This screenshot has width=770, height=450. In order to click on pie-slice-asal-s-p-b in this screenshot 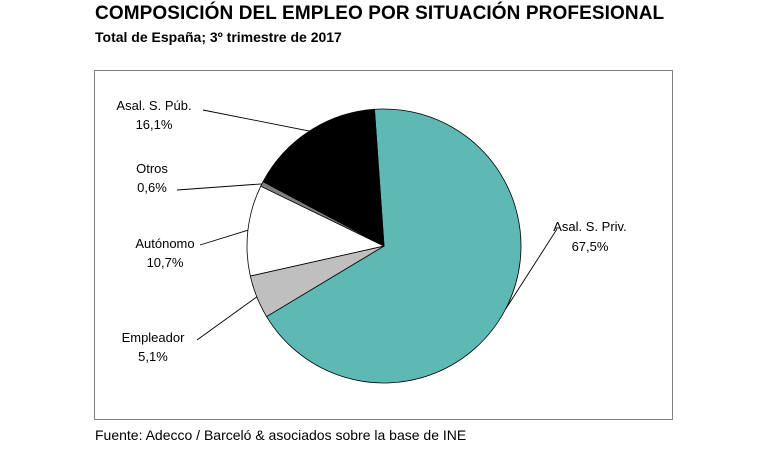, I will do `click(323, 177)`.